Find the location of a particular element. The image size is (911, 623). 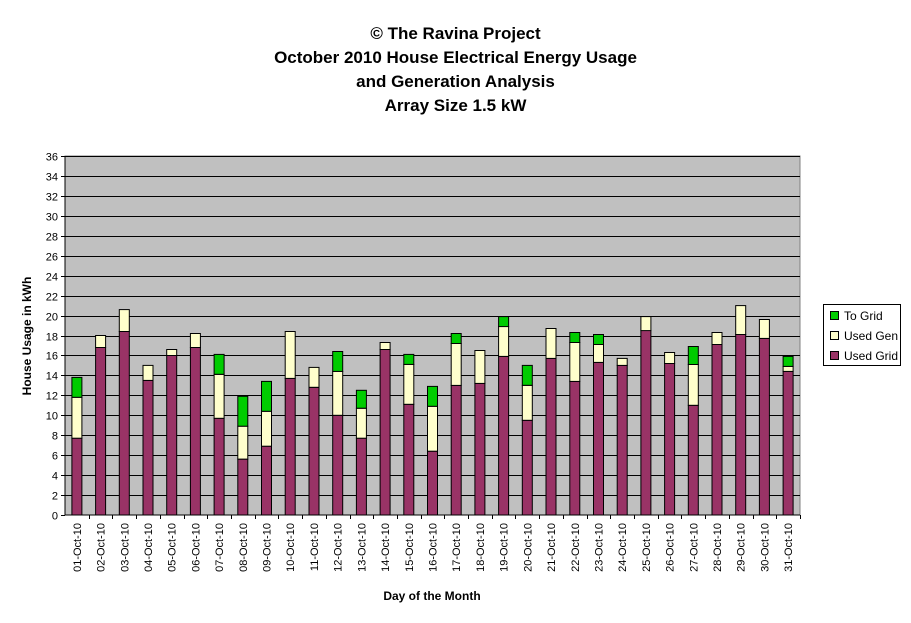

x-axis-title: Day of the Month is located at coordinates (431, 596).